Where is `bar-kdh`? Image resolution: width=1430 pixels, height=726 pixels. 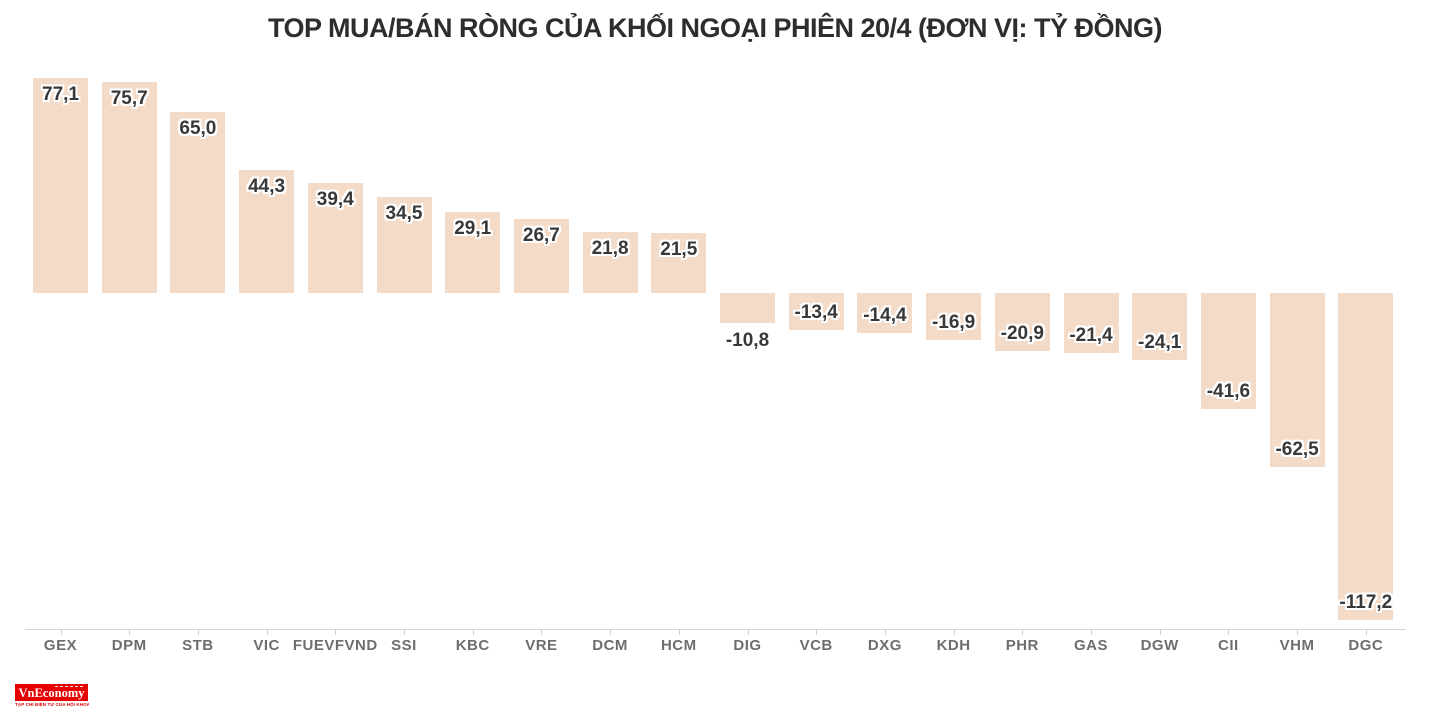
bar-kdh is located at coordinates (954, 317).